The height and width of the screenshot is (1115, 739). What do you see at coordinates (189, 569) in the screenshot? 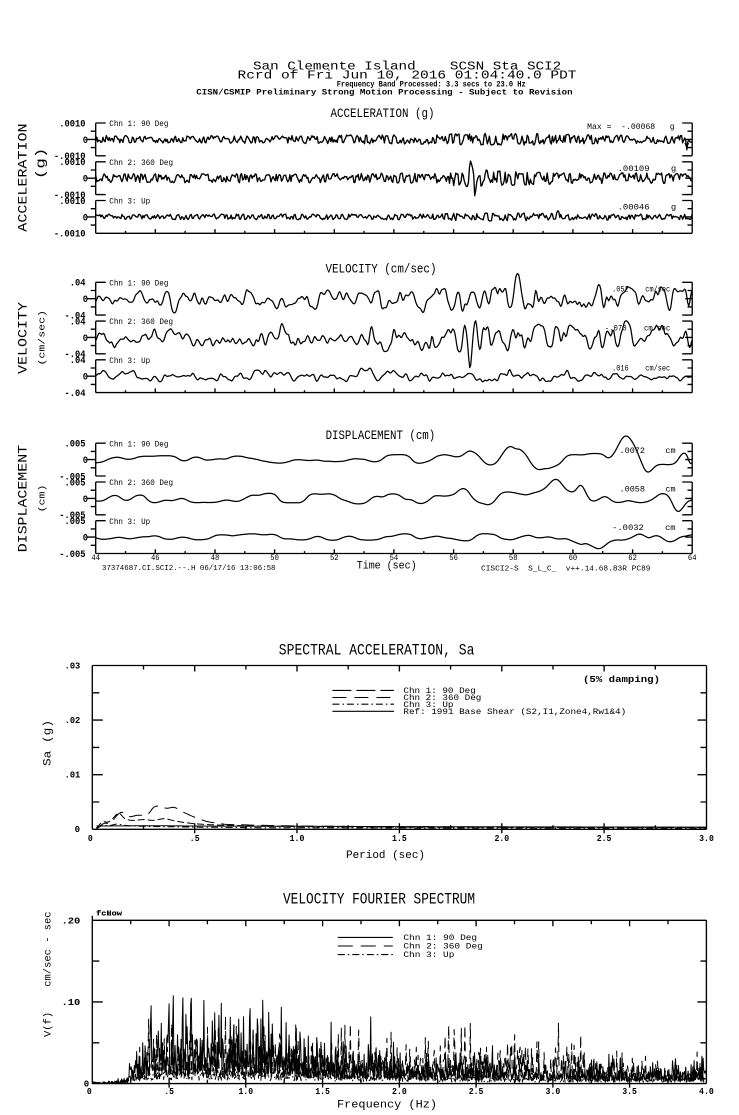
I see `svg-text:37374687.CI.SCI2.--.H 06/17/16: 37374687.CI.SCI2.--.H 06/17/16 13:06:58` at bounding box center [189, 569].